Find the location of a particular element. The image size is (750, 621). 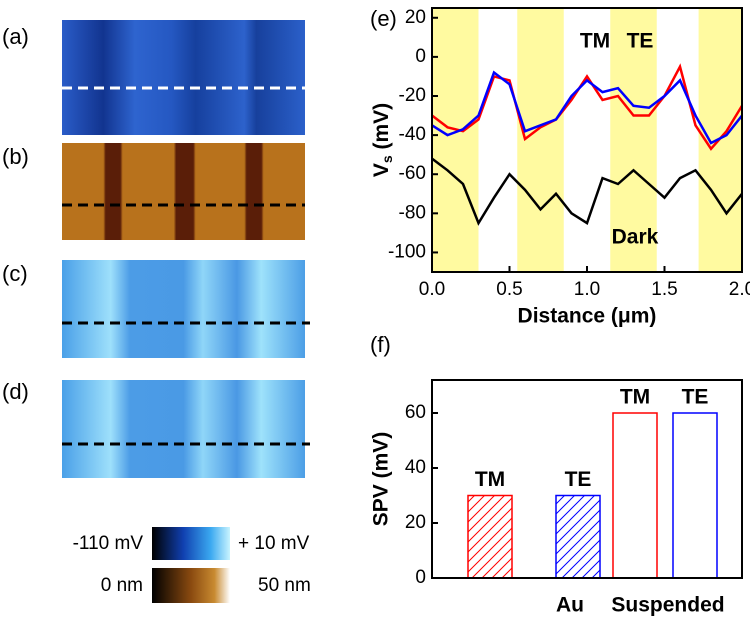

x-tick-label: 0.5 is located at coordinates (509, 289).